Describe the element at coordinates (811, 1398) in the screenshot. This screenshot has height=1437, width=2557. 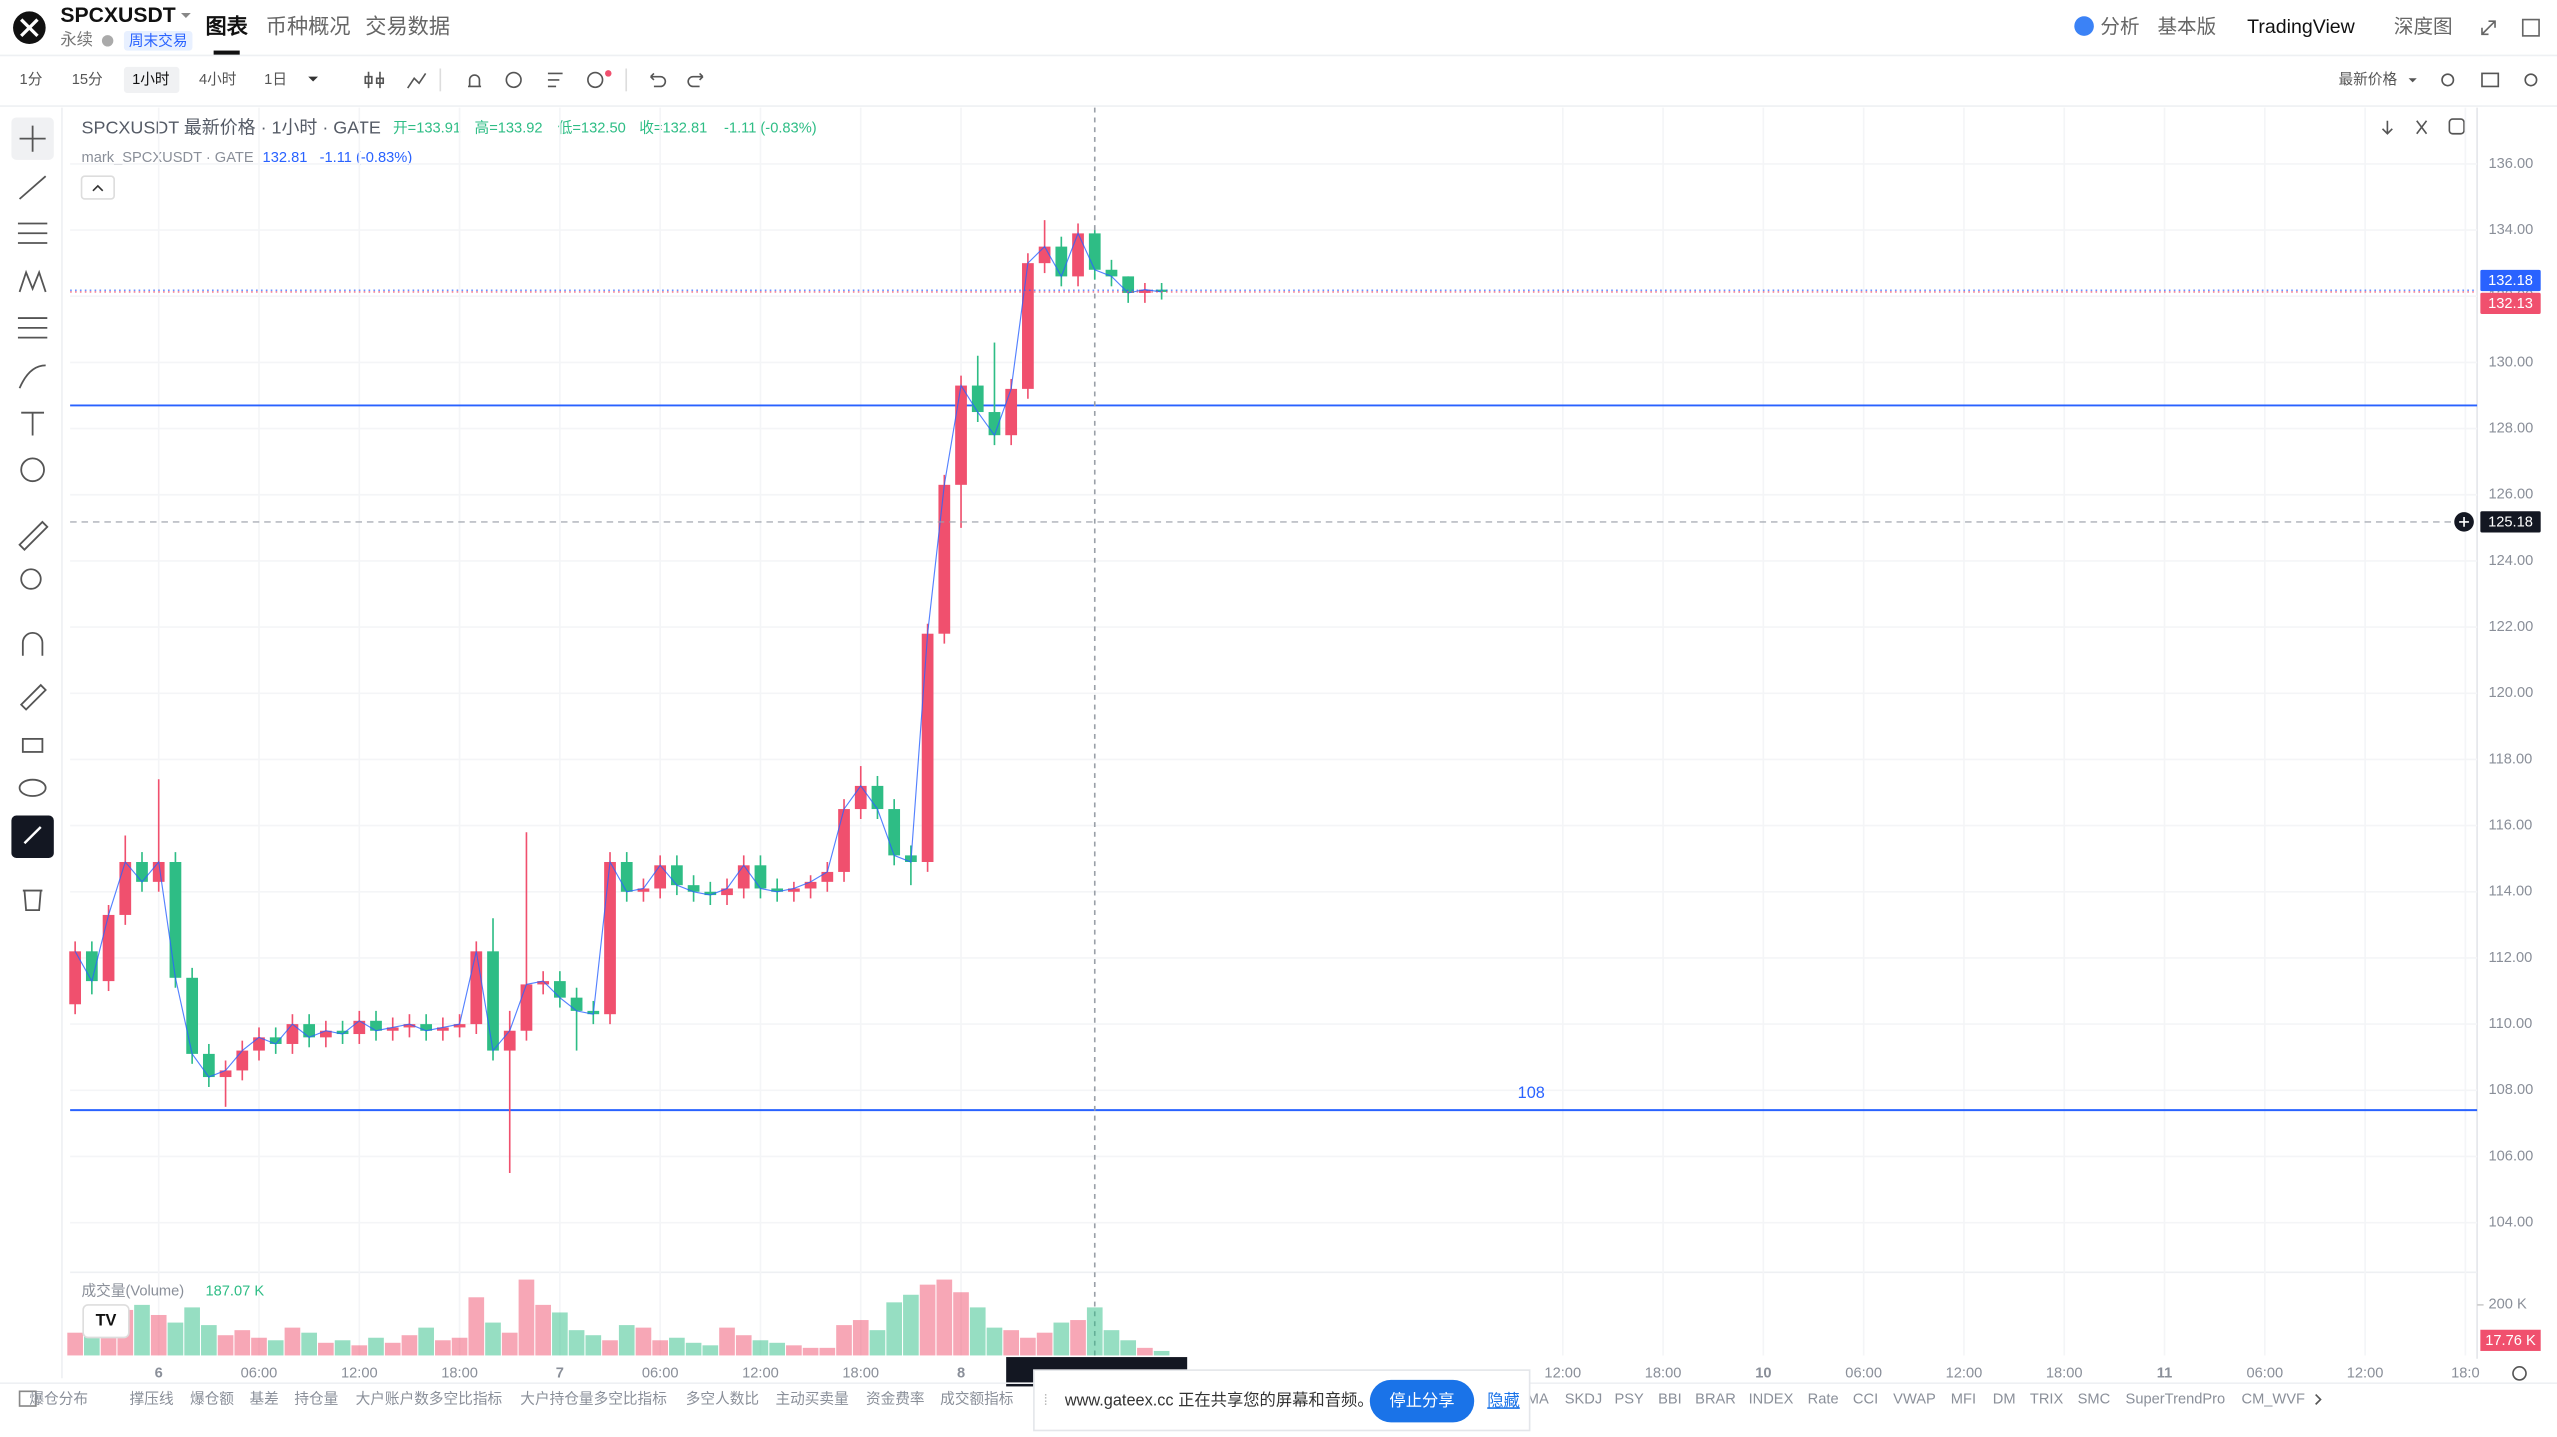
I see `indicator-tab: 主动买卖量` at that location.